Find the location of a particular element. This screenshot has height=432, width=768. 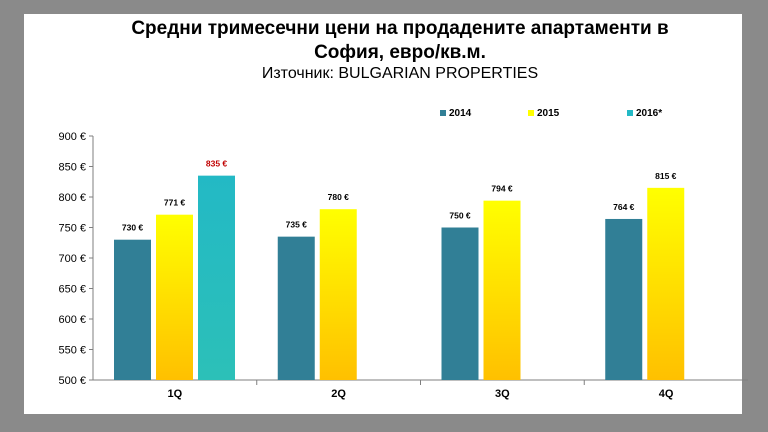

bar-2015-2Q is located at coordinates (338, 294).